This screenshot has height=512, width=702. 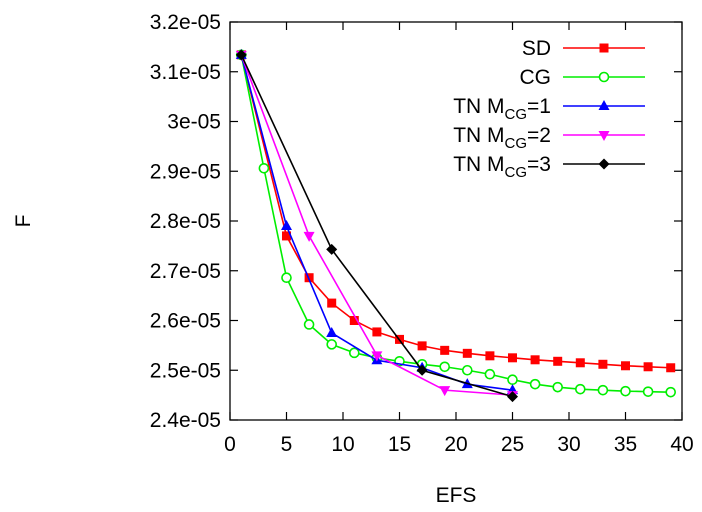 What do you see at coordinates (399, 444) in the screenshot?
I see `x-tick-label: 15` at bounding box center [399, 444].